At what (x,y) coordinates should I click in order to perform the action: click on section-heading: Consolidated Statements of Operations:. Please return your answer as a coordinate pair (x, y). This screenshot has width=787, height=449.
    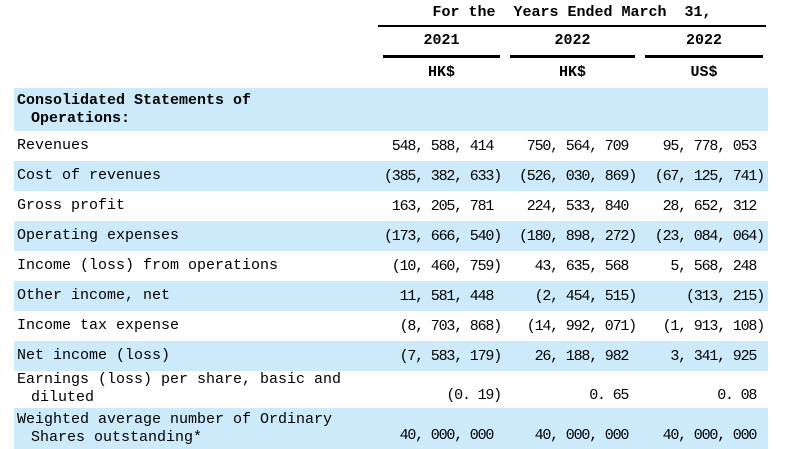
    Looking at the image, I should click on (196, 110).